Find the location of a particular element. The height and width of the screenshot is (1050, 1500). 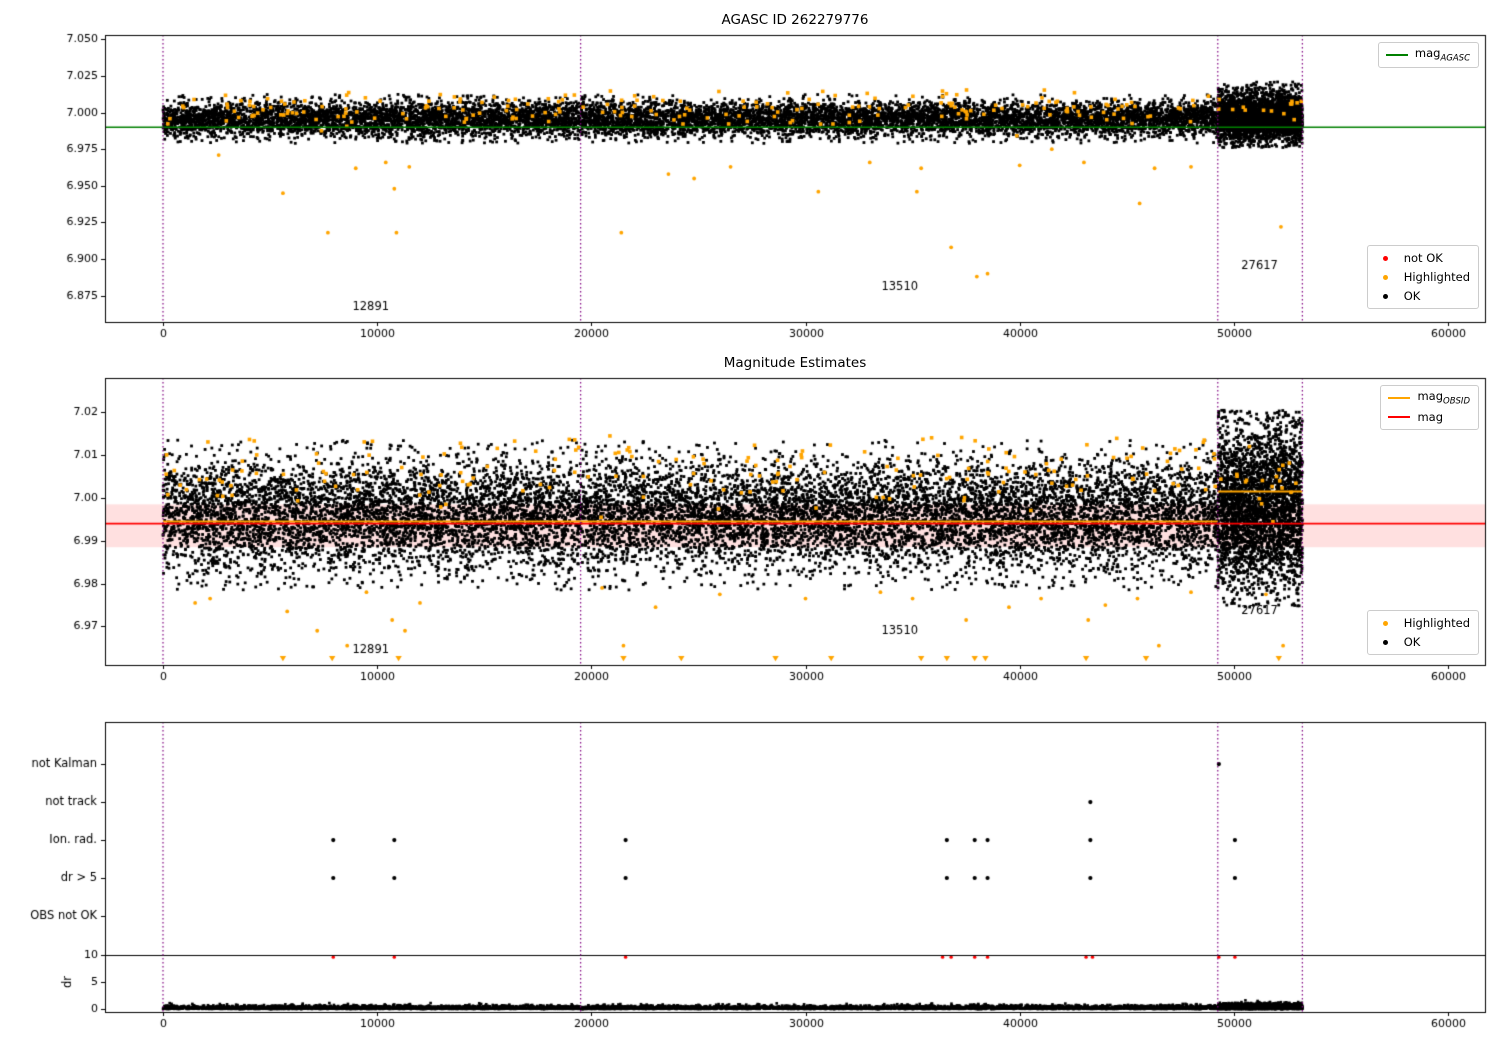

legend-item-highlighted: Highlighted is located at coordinates (1422, 277).